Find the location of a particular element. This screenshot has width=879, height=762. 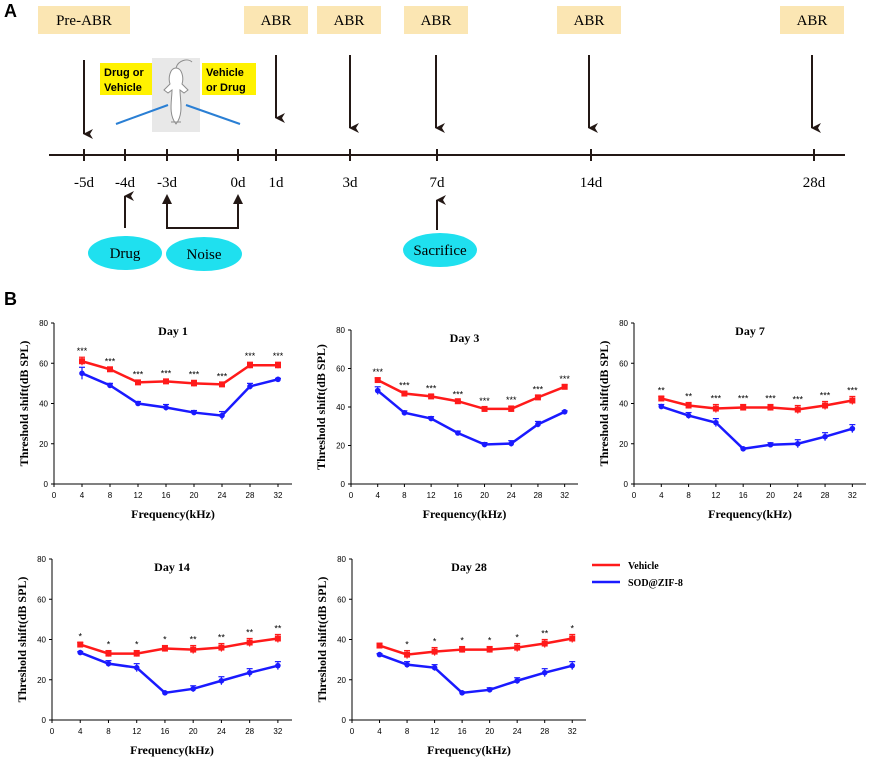

drug-ellipse is located at coordinates (125, 253).